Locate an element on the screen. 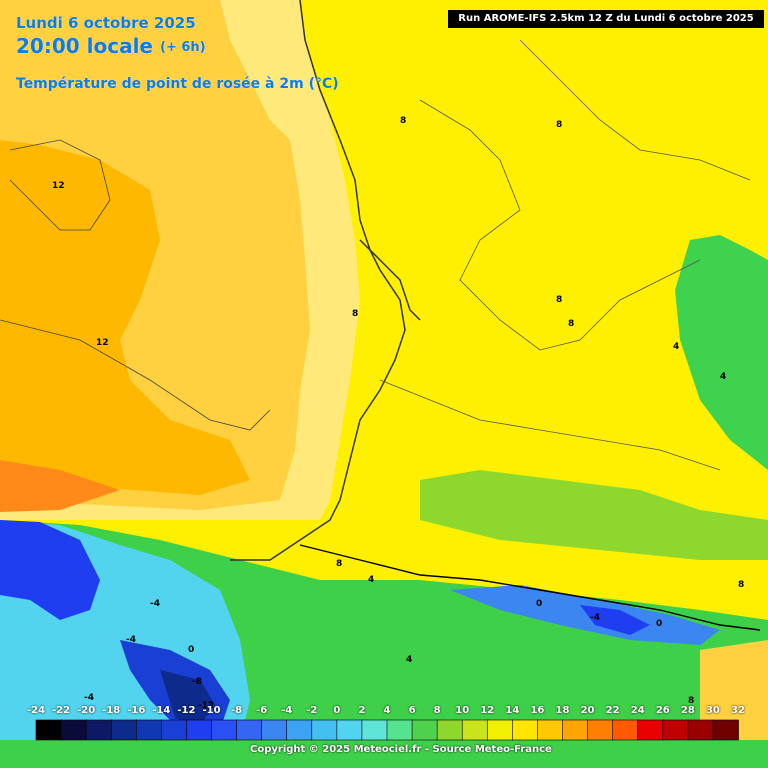 This screenshot has width=768, height=768. legend-label: 12 is located at coordinates (487, 710).